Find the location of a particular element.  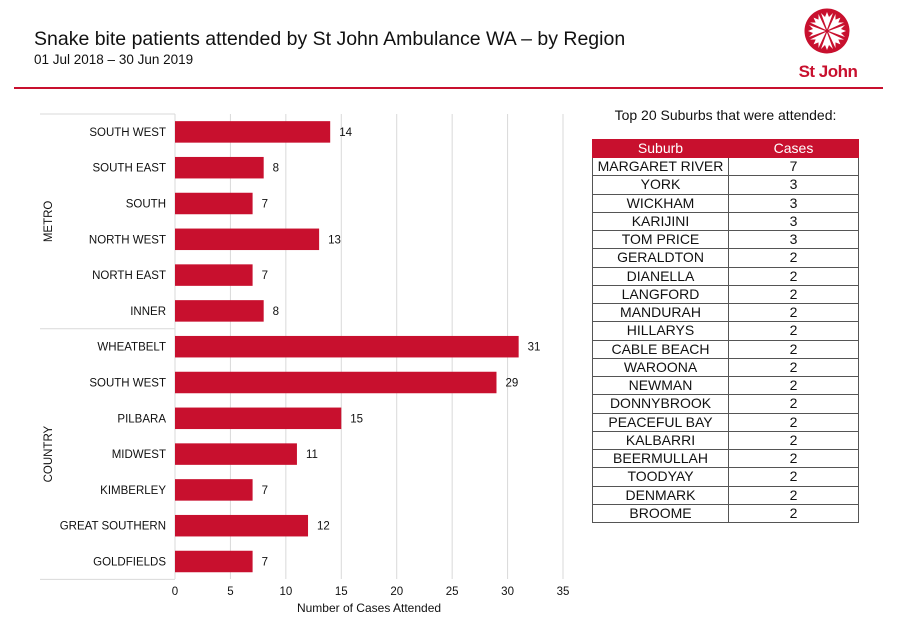

category-label: SOUTH WEST is located at coordinates (127, 384).